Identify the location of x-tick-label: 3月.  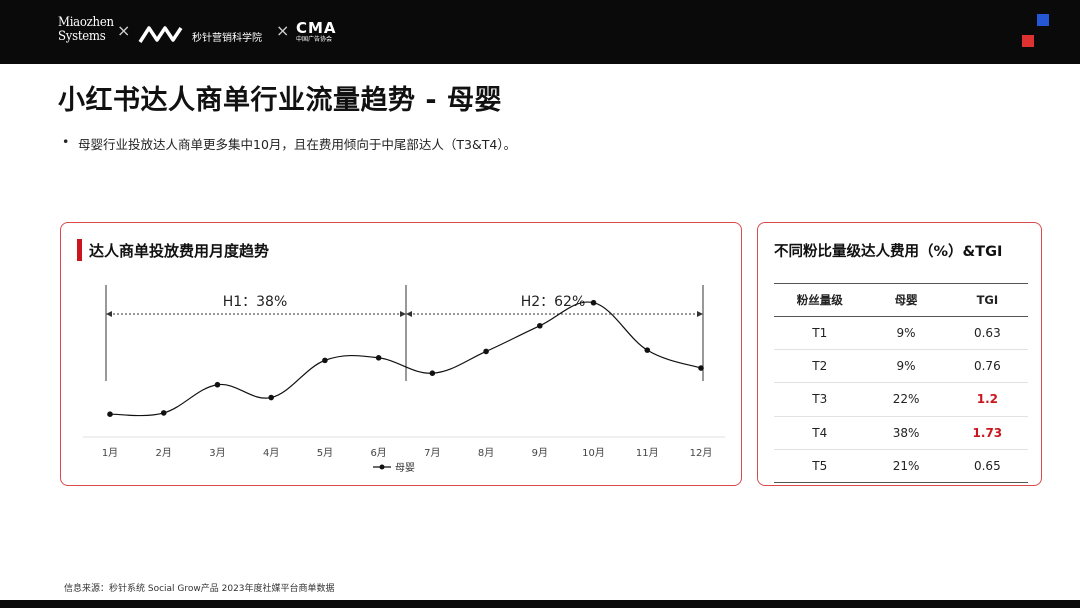
(217, 453).